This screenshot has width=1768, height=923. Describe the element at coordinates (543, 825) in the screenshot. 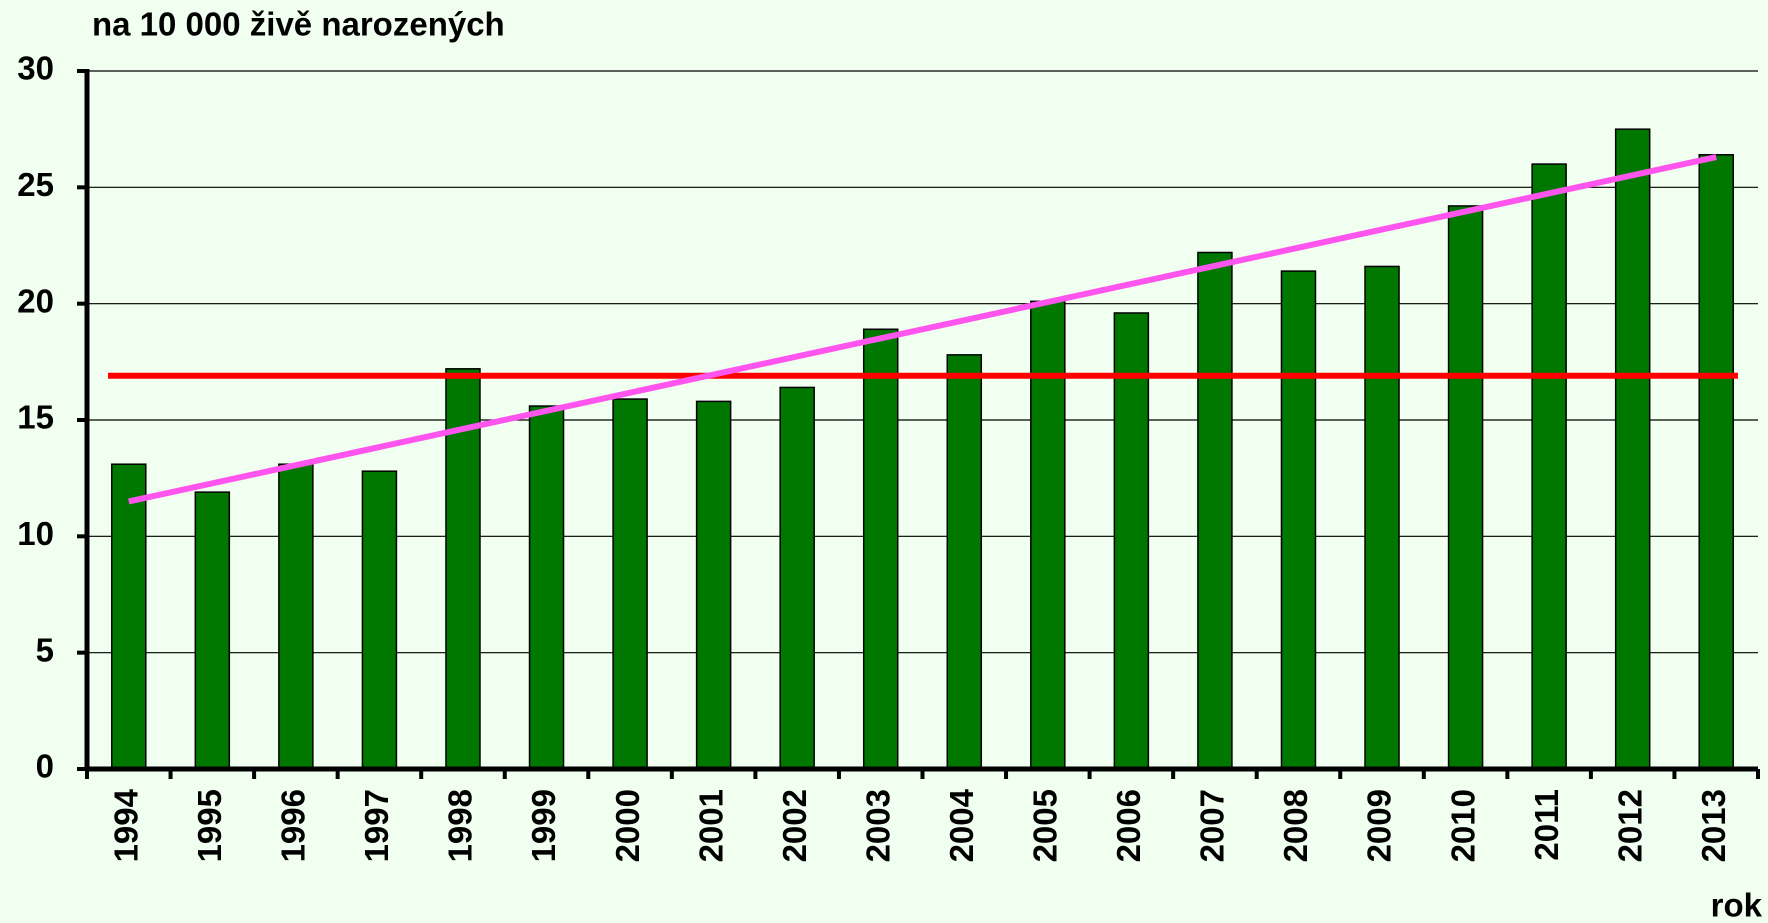

I see `x-tick-label: 1999` at that location.